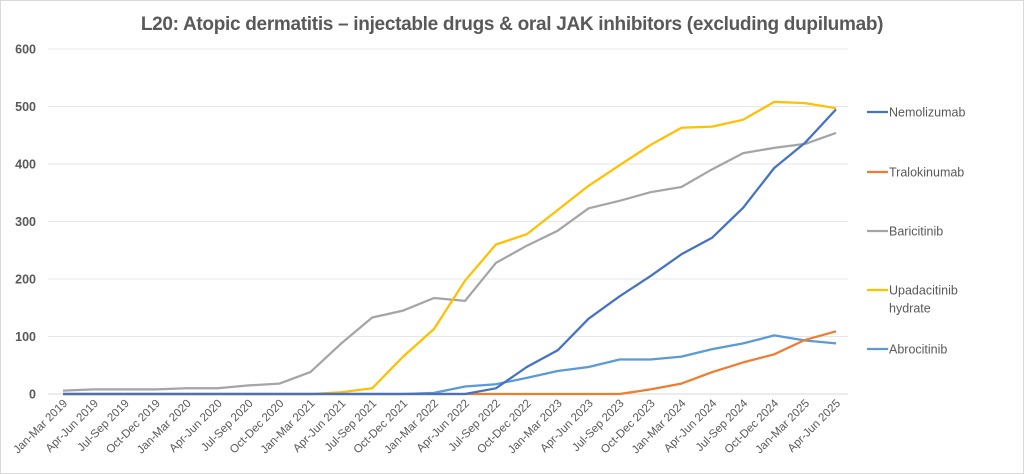  Describe the element at coordinates (257, 427) in the screenshot. I see `x-tick-label: Oct-Dec 2020` at that location.